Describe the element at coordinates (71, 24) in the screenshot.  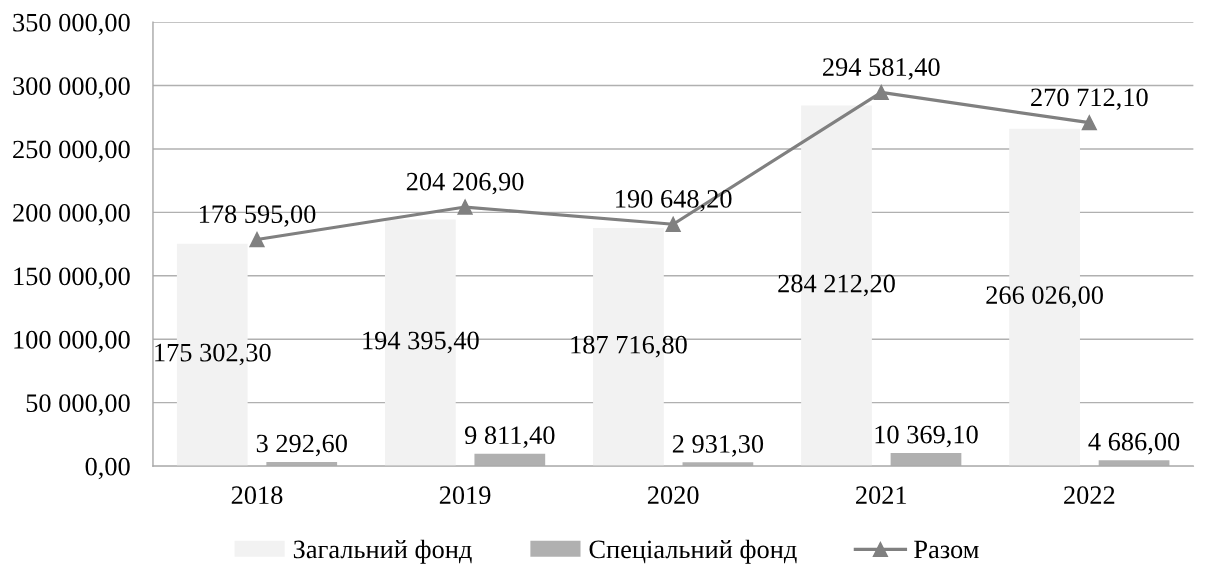
I see `y-tick-label: 350 000,00` at that location.